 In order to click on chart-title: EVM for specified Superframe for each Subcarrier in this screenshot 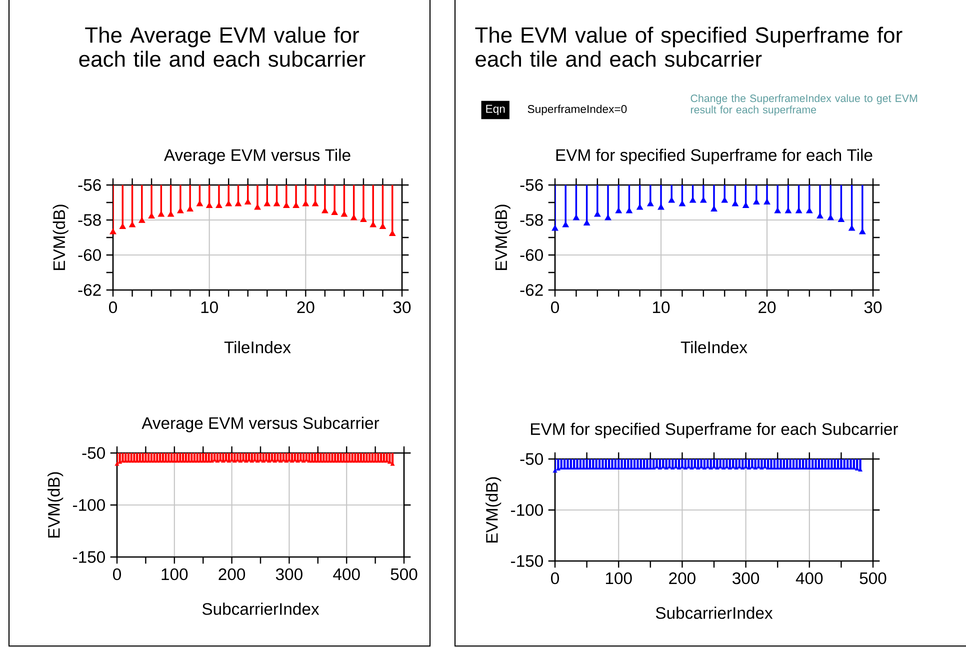, I will do `click(714, 430)`.